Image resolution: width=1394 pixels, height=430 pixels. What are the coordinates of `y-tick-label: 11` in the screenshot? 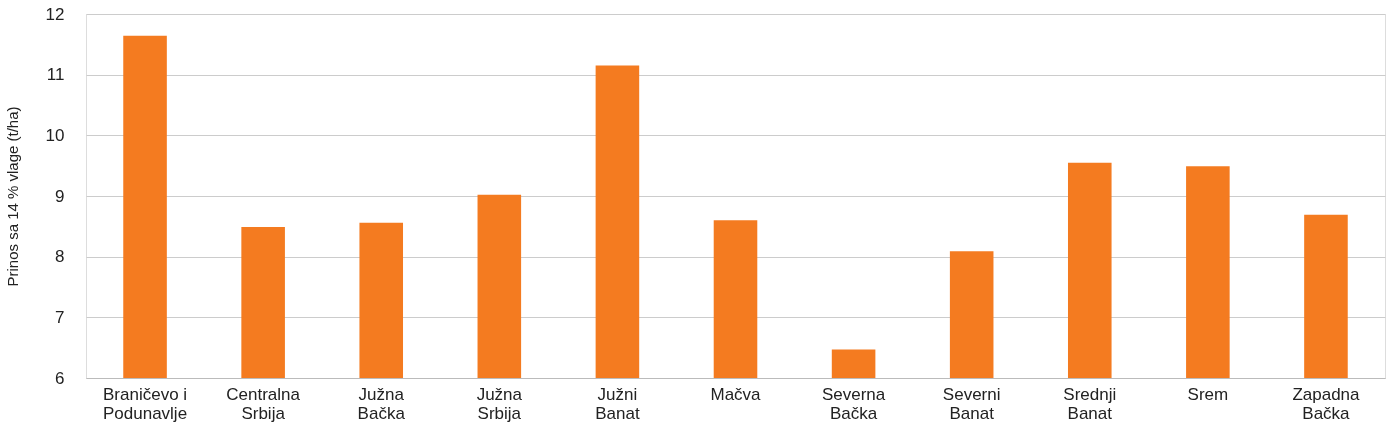 It's located at (55, 75).